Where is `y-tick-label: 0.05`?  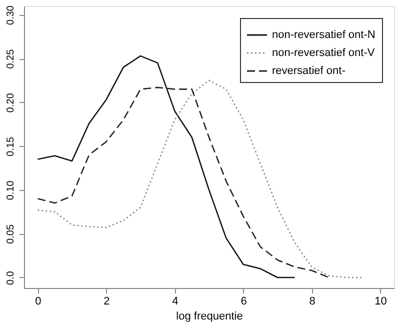 y-tick-label: 0.05 is located at coordinates (11, 234).